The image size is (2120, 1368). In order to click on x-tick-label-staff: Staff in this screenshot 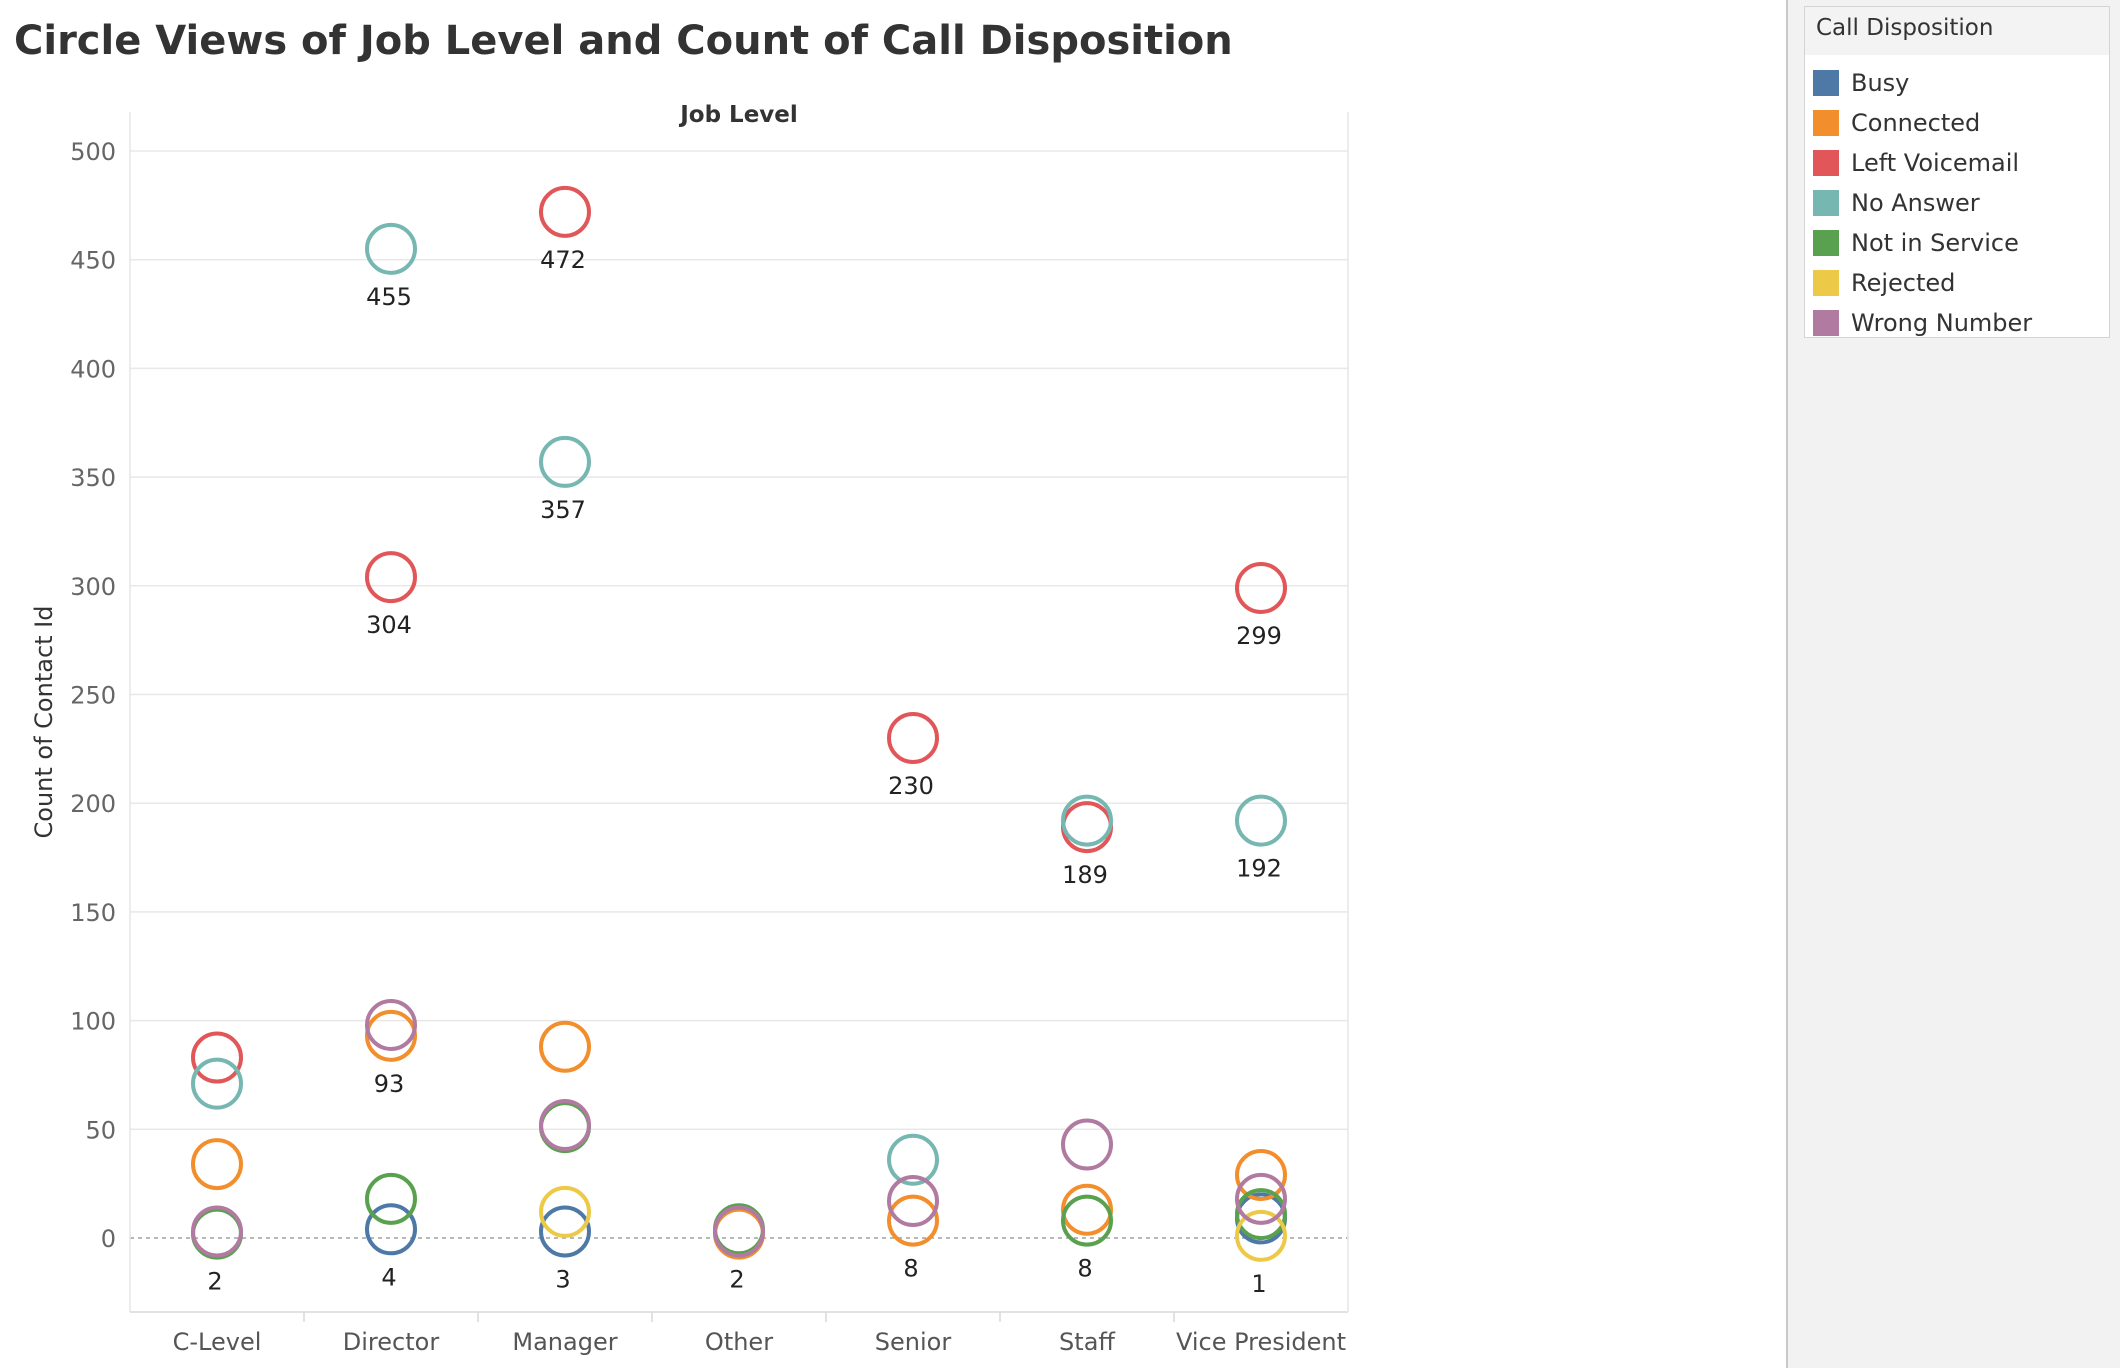, I will do `click(1087, 1342)`.